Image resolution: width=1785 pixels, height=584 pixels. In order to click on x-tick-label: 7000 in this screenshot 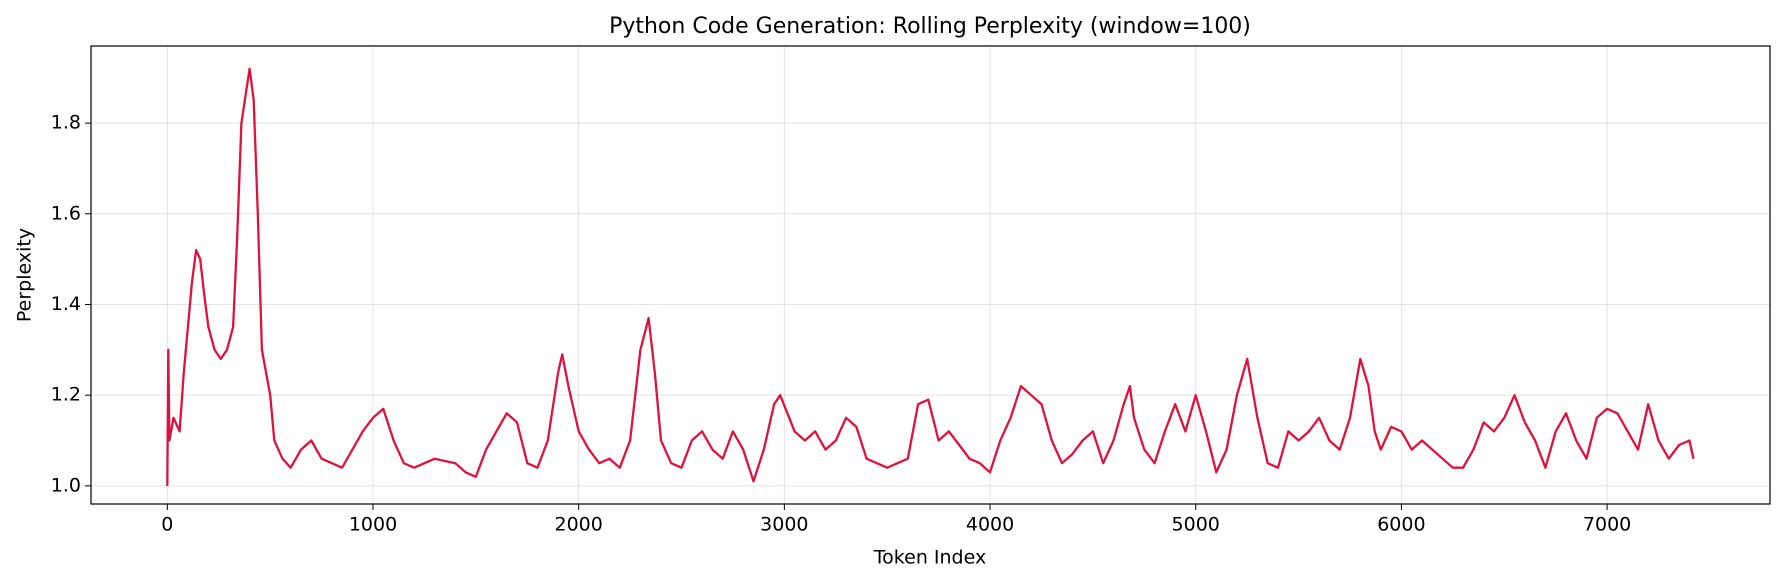, I will do `click(1607, 525)`.